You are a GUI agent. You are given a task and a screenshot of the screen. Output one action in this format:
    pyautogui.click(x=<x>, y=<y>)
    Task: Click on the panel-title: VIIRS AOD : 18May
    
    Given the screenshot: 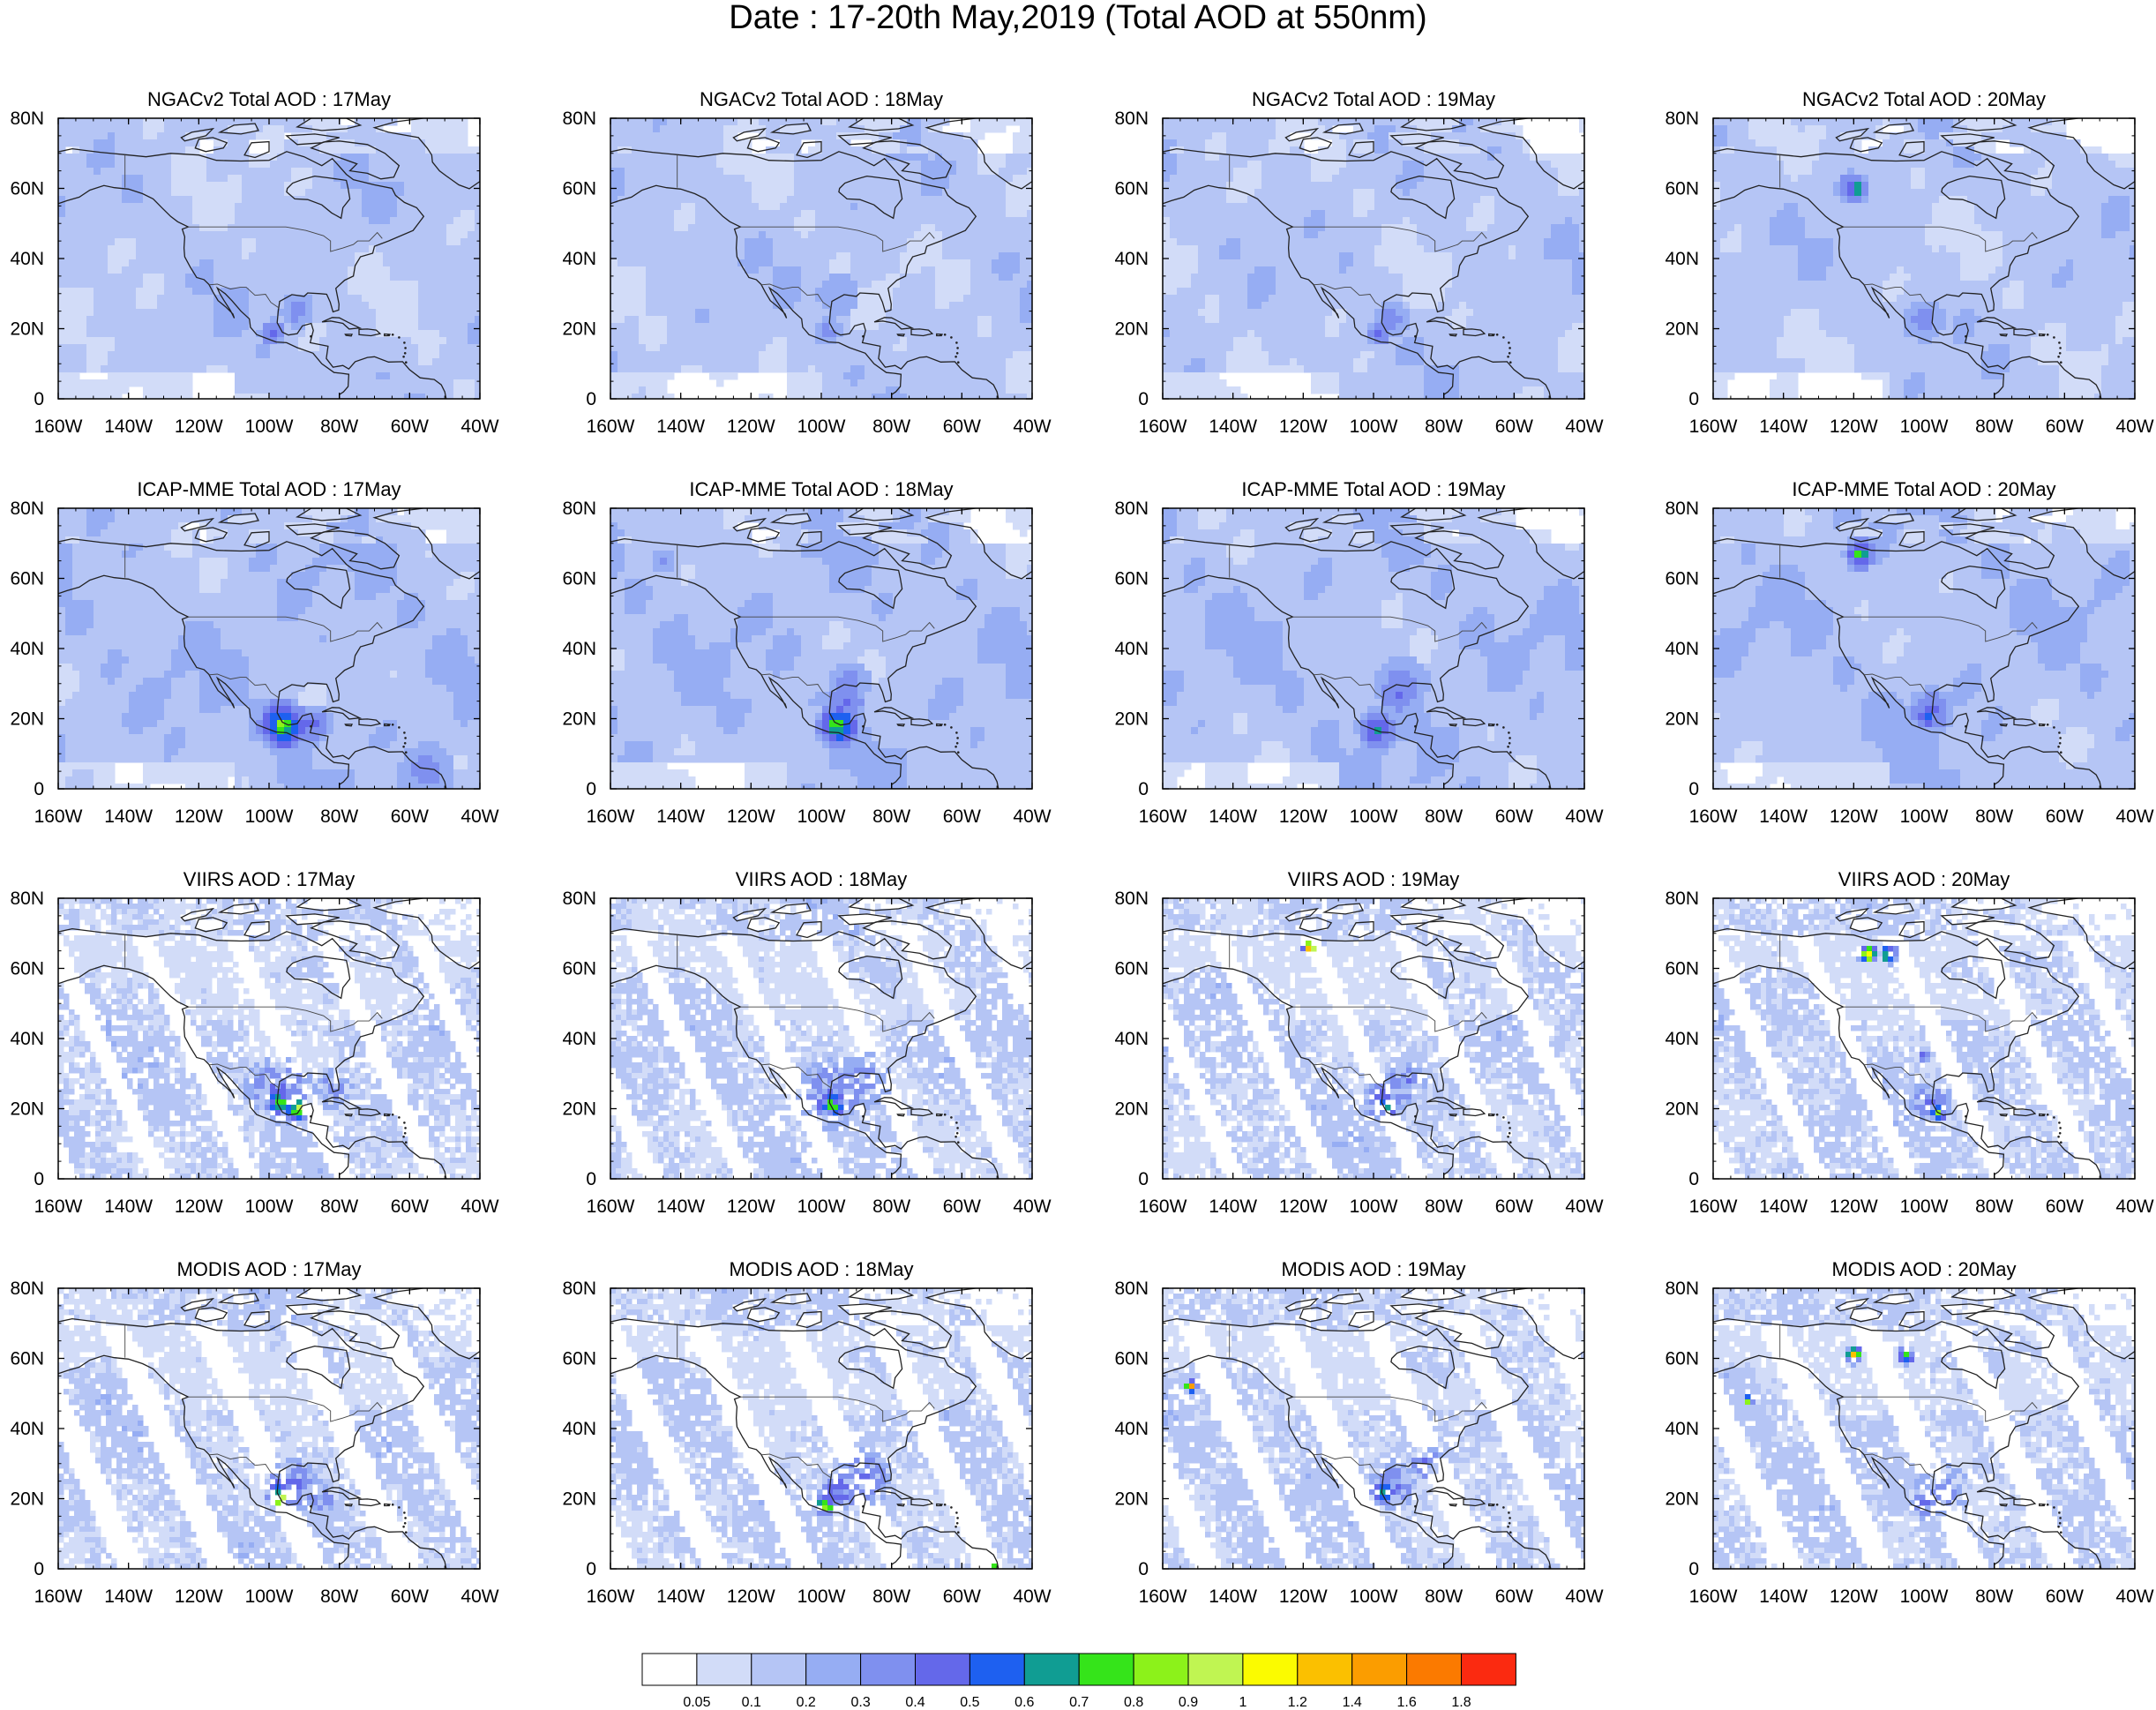 What is the action you would take?
    pyautogui.click(x=821, y=879)
    